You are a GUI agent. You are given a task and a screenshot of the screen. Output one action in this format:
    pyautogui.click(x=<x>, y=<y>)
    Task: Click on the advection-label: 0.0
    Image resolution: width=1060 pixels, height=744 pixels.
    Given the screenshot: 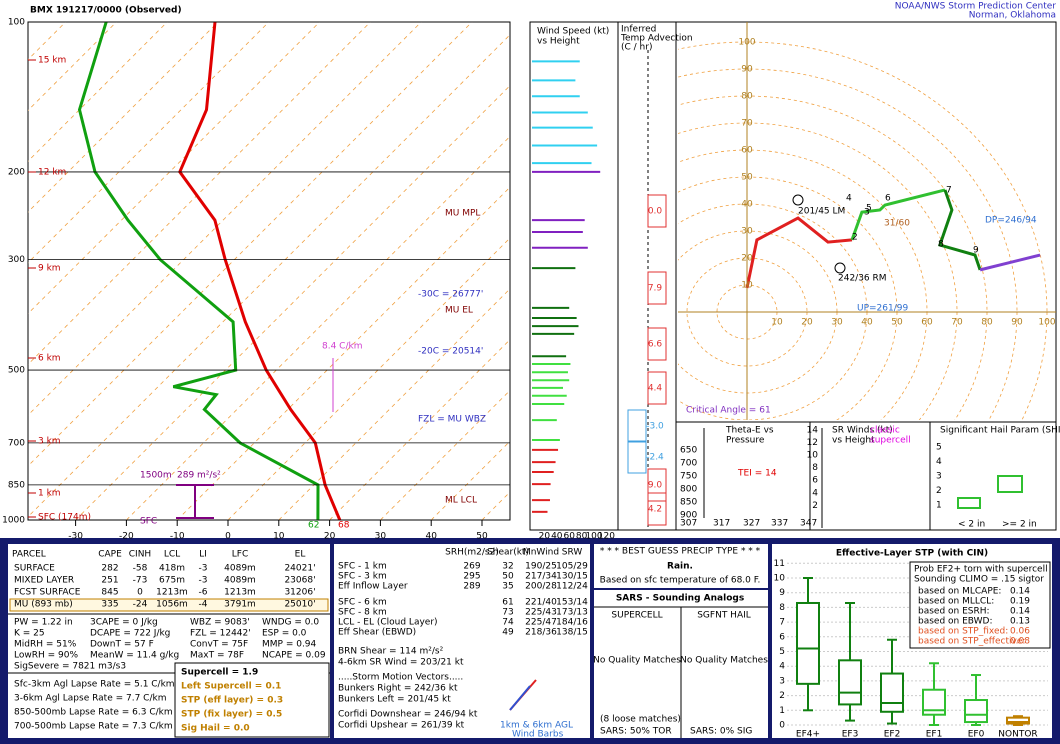 What is the action you would take?
    pyautogui.click(x=655, y=212)
    